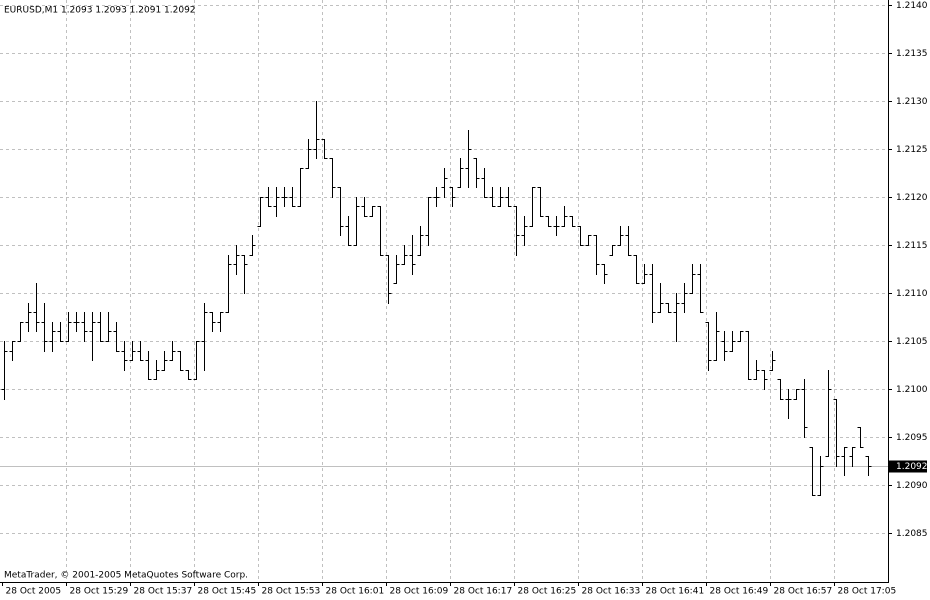 This screenshot has width=930, height=600. What do you see at coordinates (291, 592) in the screenshot?
I see `x-tick-label: 28 Oct 15:53` at bounding box center [291, 592].